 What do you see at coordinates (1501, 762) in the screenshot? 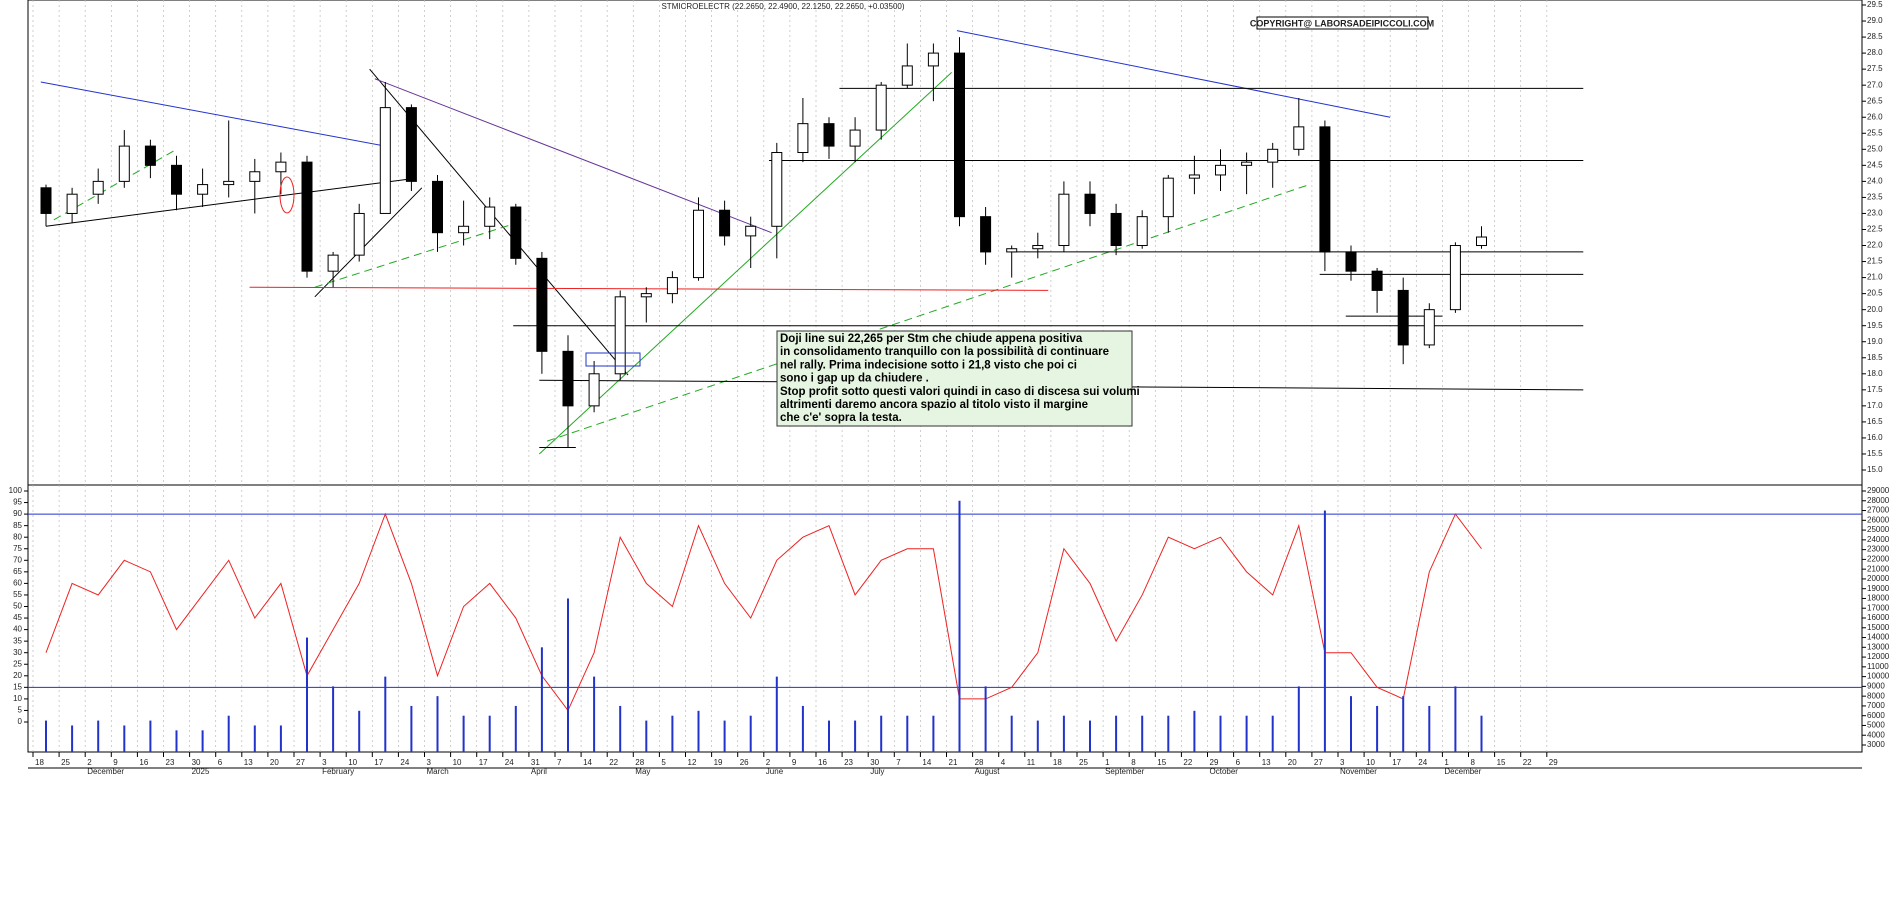
I see `x-tick-label: 15` at bounding box center [1501, 762].